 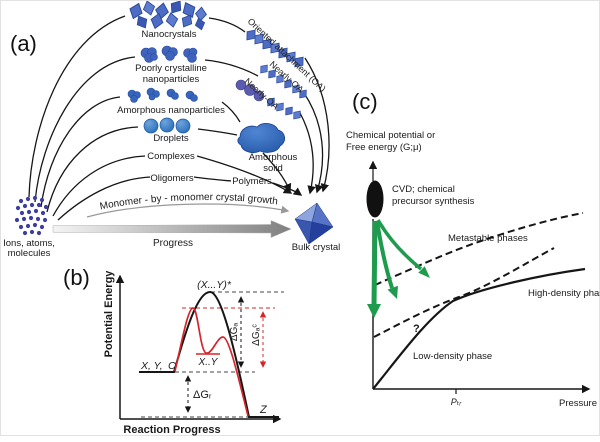 What do you see at coordinates (488, 238) in the screenshot?
I see `metastable-label: Metastable phases` at bounding box center [488, 238].